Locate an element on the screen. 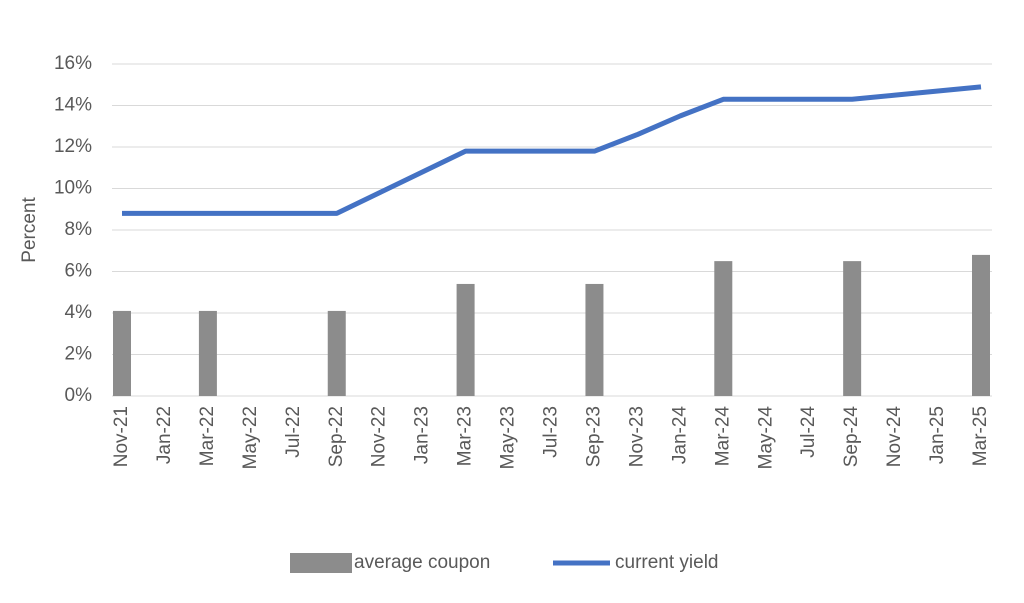 The image size is (1024, 603). y-tick-label: 14% is located at coordinates (73, 105).